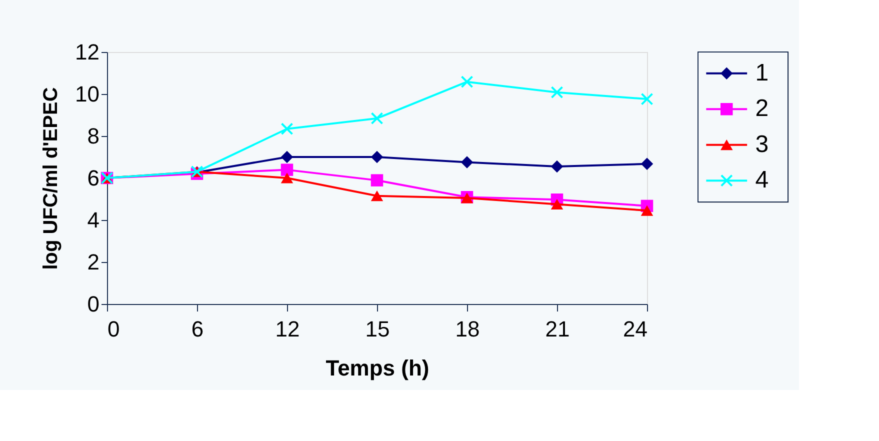 This screenshot has width=879, height=441. Describe the element at coordinates (557, 329) in the screenshot. I see `x-tick-label: 21` at that location.